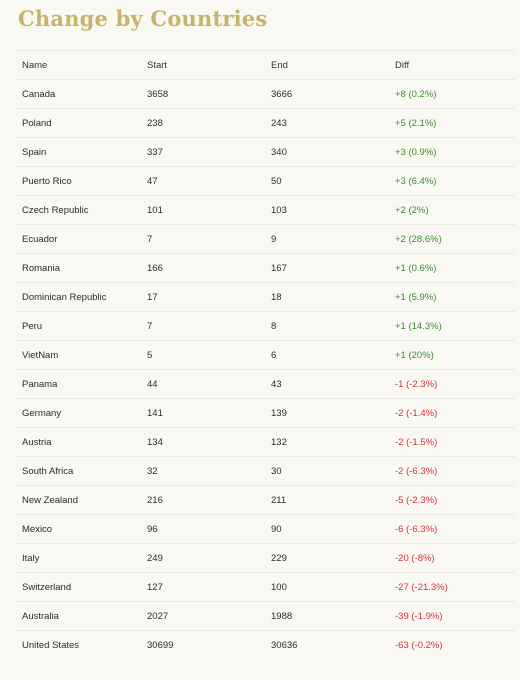 The image size is (520, 680). Describe the element at coordinates (402, 65) in the screenshot. I see `column-header-diff: Diff` at that location.